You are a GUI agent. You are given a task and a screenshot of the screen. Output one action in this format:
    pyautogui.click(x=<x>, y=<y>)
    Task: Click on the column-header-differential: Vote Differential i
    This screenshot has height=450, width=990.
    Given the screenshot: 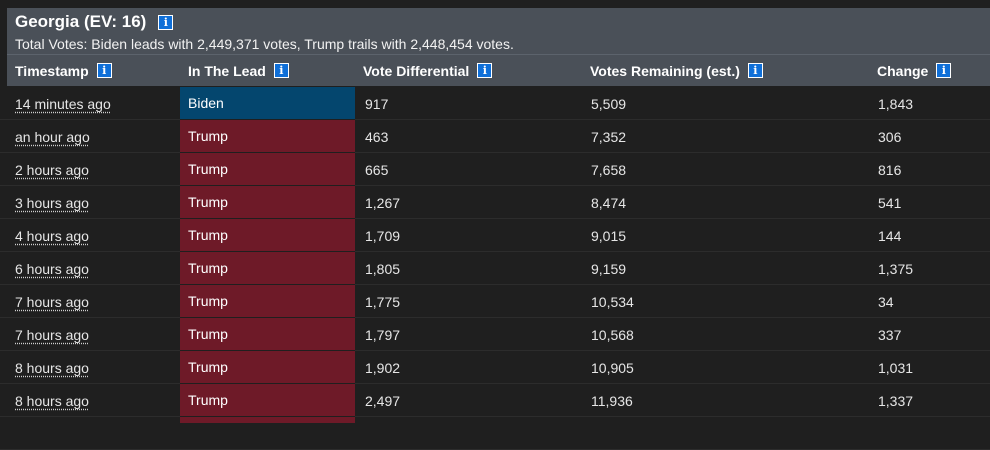 What is the action you would take?
    pyautogui.click(x=428, y=70)
    